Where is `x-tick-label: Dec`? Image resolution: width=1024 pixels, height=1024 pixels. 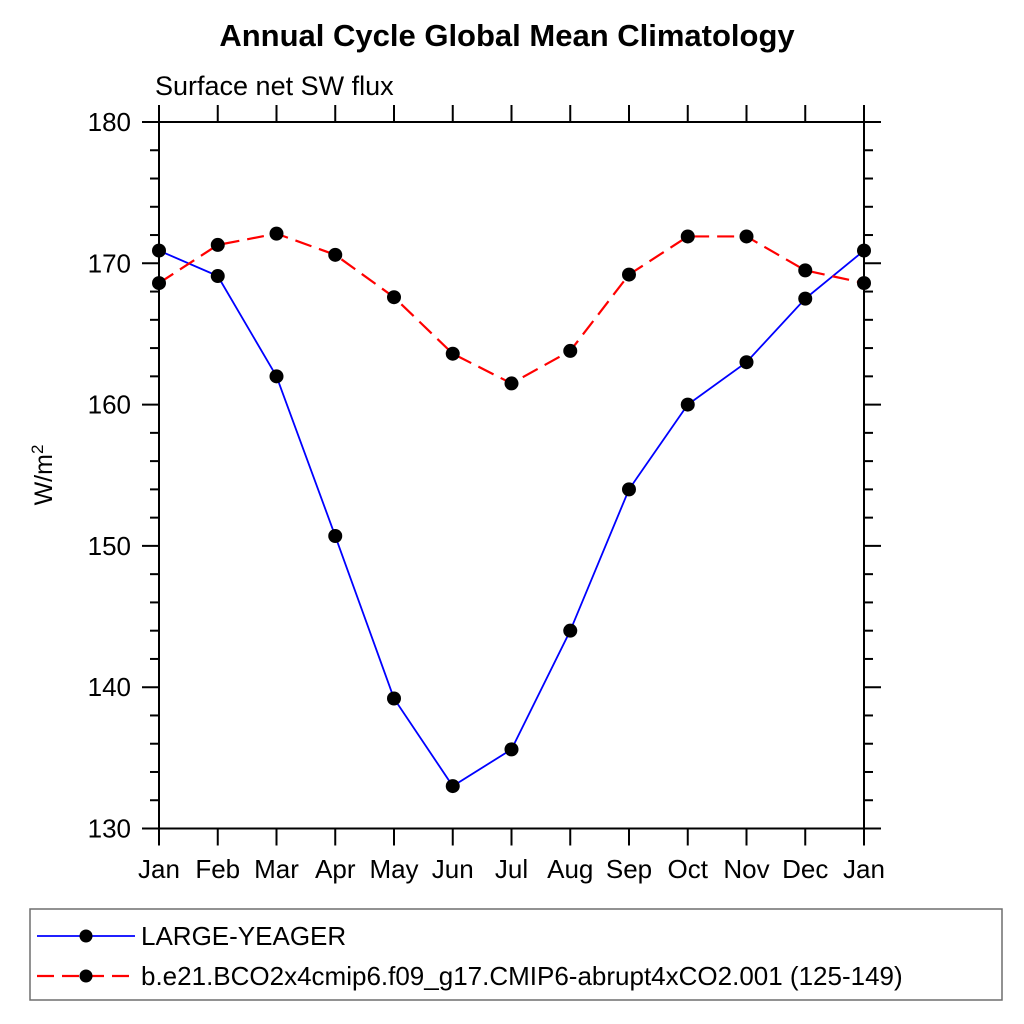 x-tick-label: Dec is located at coordinates (805, 869).